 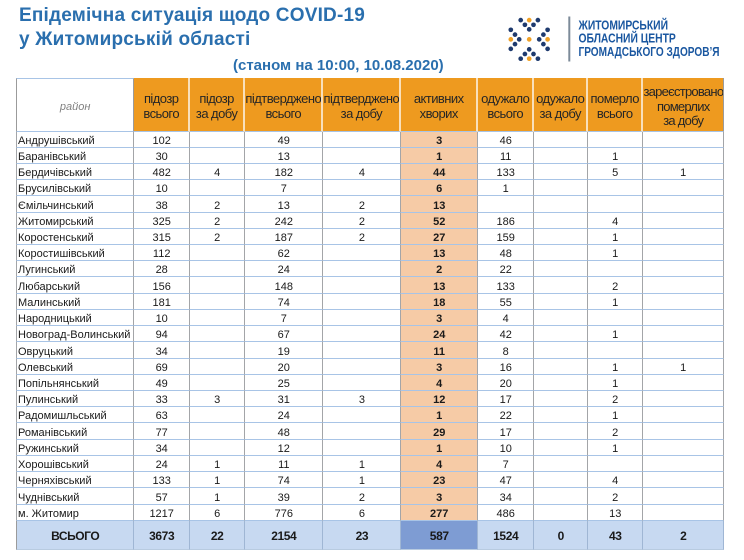 I want to click on svg-text: ОБЛАСНИЙ ЦЕНТР, so click(x=628, y=38).